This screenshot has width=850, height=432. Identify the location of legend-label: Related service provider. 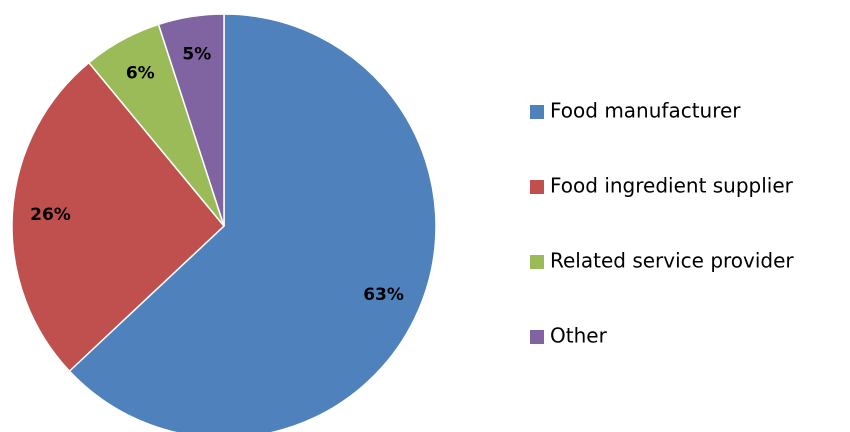
(672, 261).